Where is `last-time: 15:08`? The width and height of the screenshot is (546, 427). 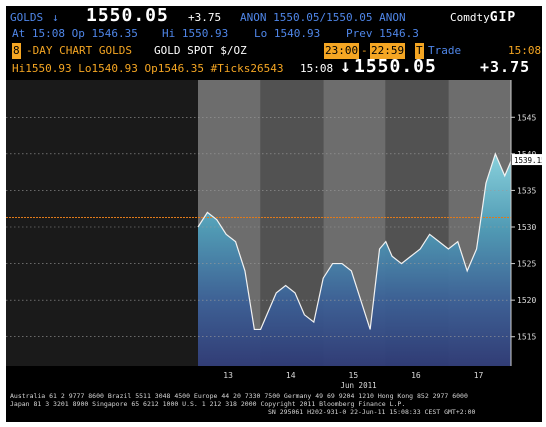 last-time: 15:08 is located at coordinates (317, 68).